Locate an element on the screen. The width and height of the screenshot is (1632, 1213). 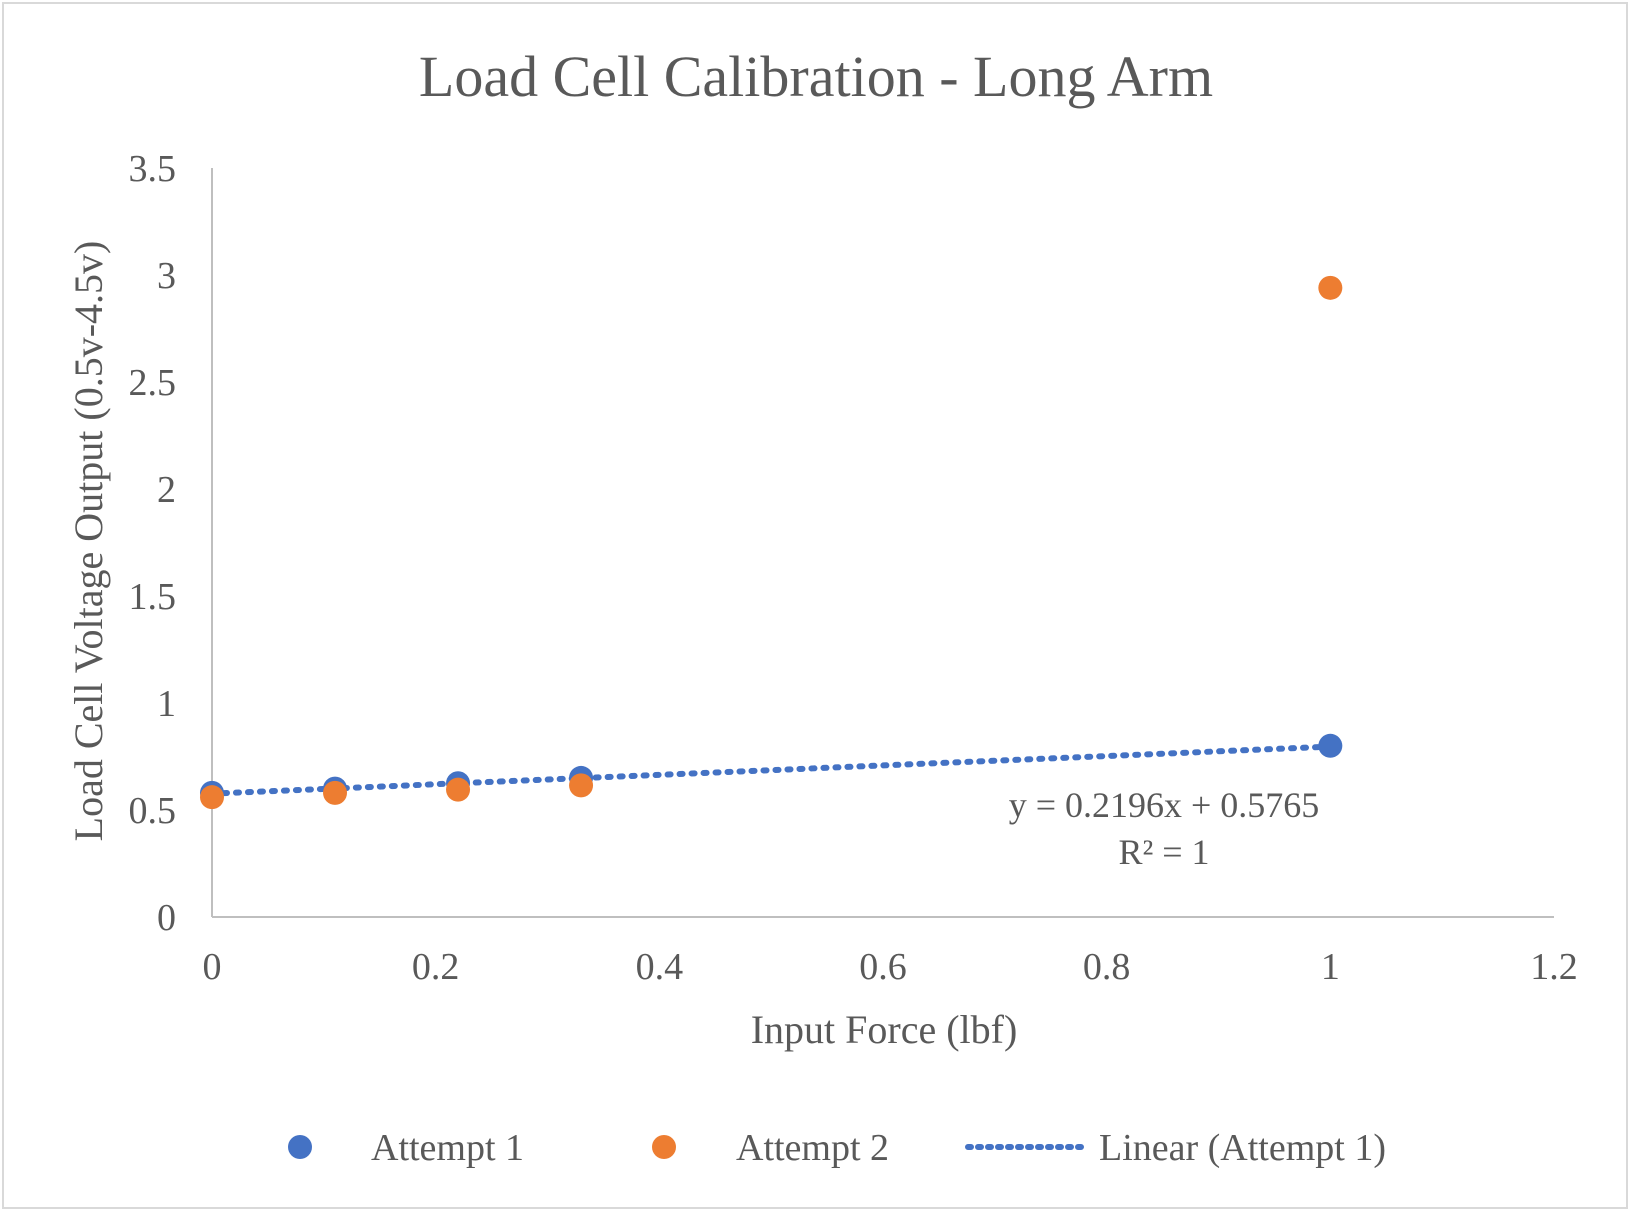
legend-label-attempt-1: Attempt 1 is located at coordinates (447, 1148).